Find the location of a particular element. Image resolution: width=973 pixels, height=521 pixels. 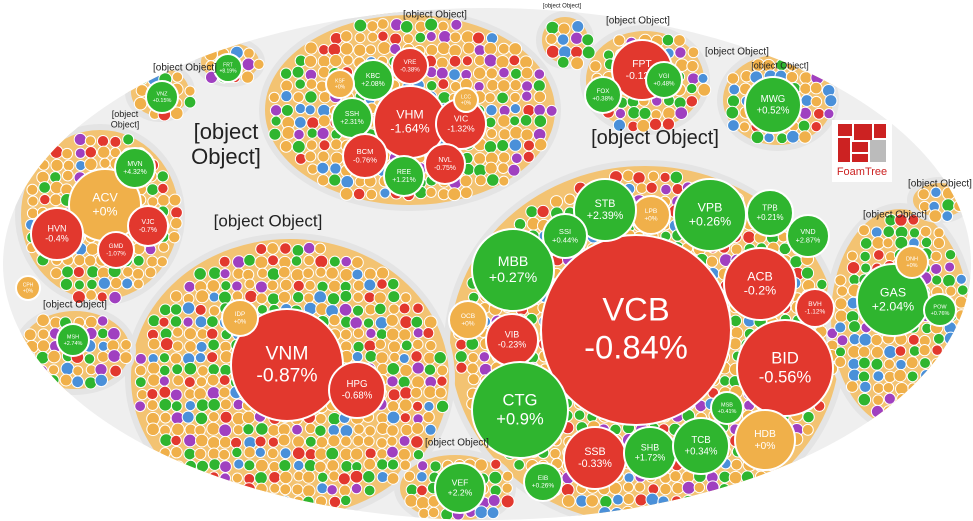

stock-change: +0.41% is located at coordinates (727, 412).